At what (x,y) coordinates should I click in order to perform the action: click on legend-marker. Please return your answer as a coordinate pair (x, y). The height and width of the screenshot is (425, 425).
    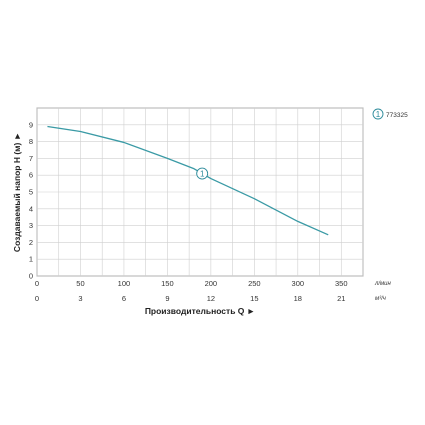
    Looking at the image, I should click on (378, 114).